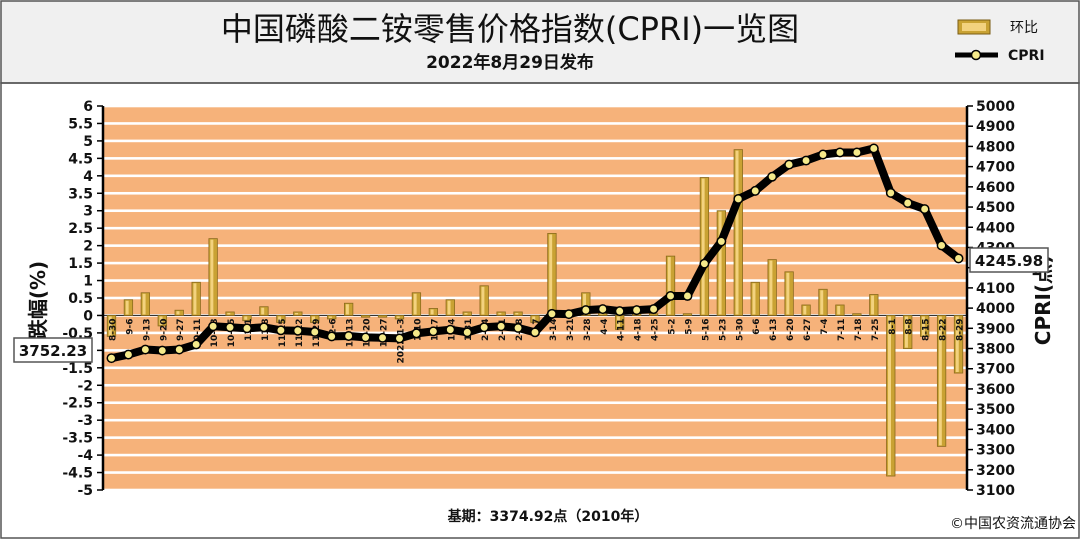  What do you see at coordinates (995, 410) in the screenshot?
I see `right-tick-label: 3500` at bounding box center [995, 410].